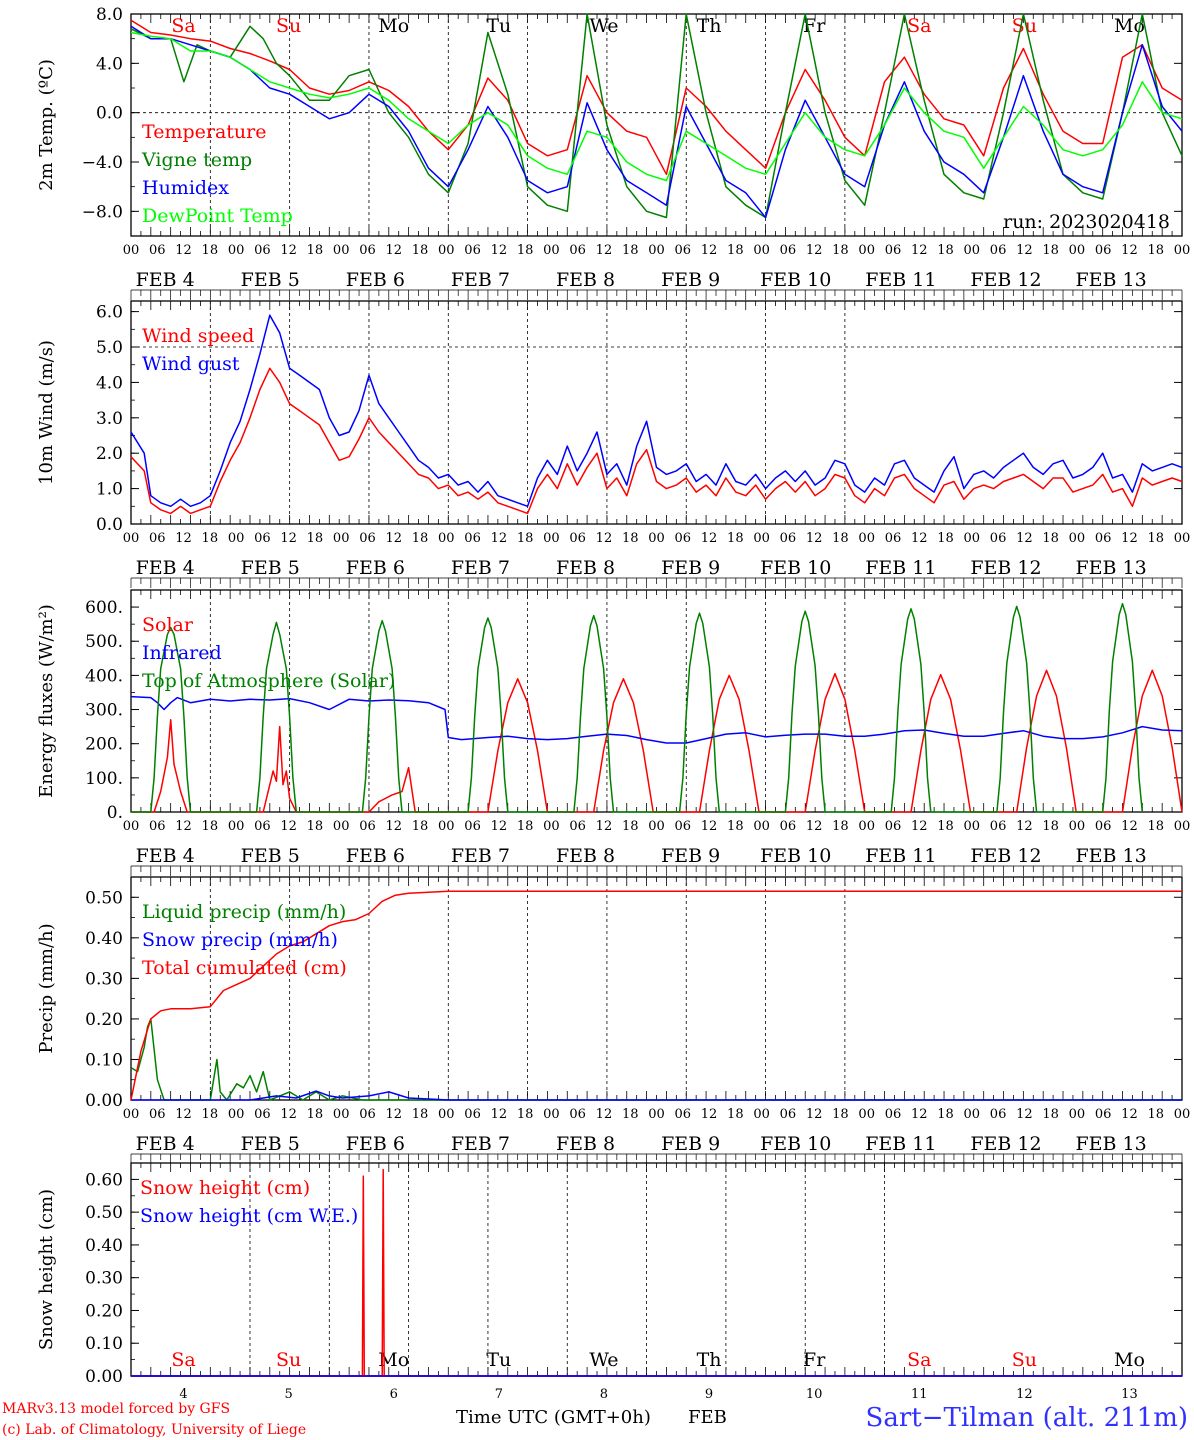  What do you see at coordinates (498, 1360) in the screenshot?
I see `weekday-label: Tu` at bounding box center [498, 1360].